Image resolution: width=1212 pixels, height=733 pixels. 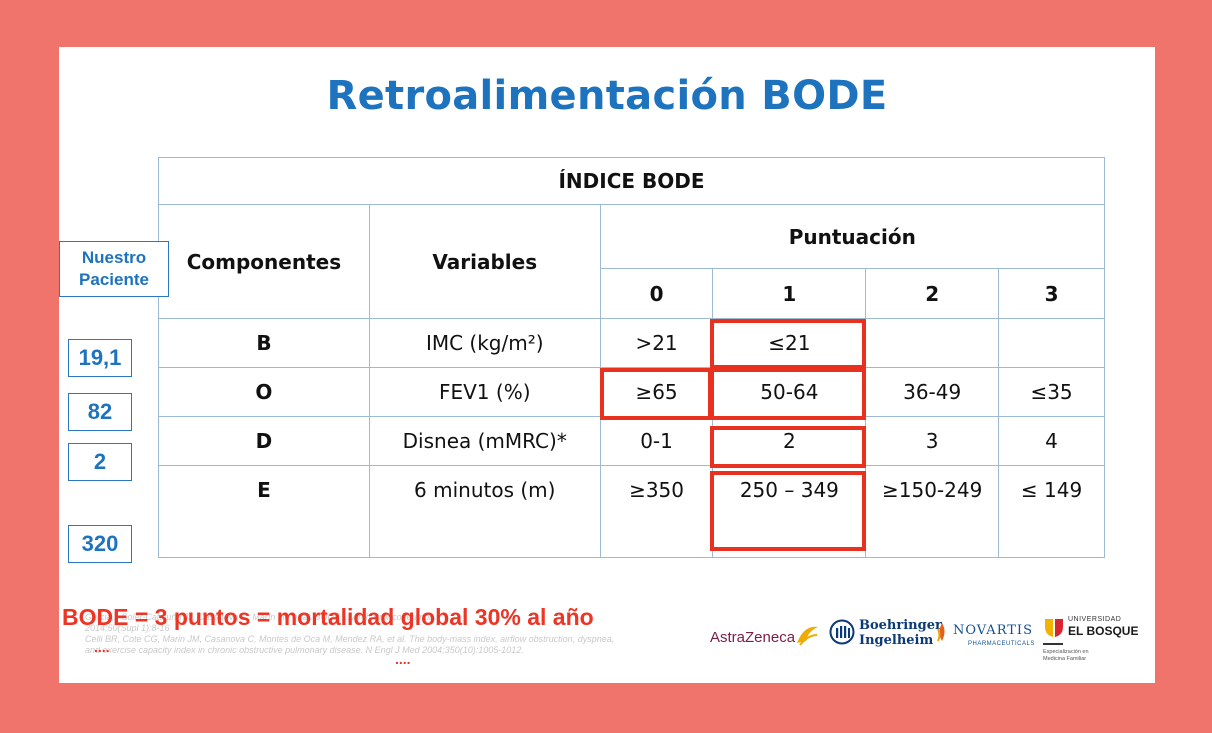 I want to click on novartis-logo: NOVARTIS PHARMACEUTICALS, so click(x=988, y=635).